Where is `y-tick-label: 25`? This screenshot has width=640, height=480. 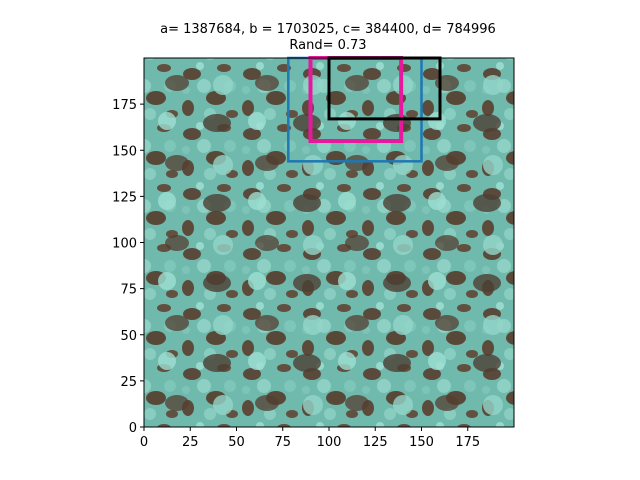
y-tick-label: 25 is located at coordinates (128, 382).